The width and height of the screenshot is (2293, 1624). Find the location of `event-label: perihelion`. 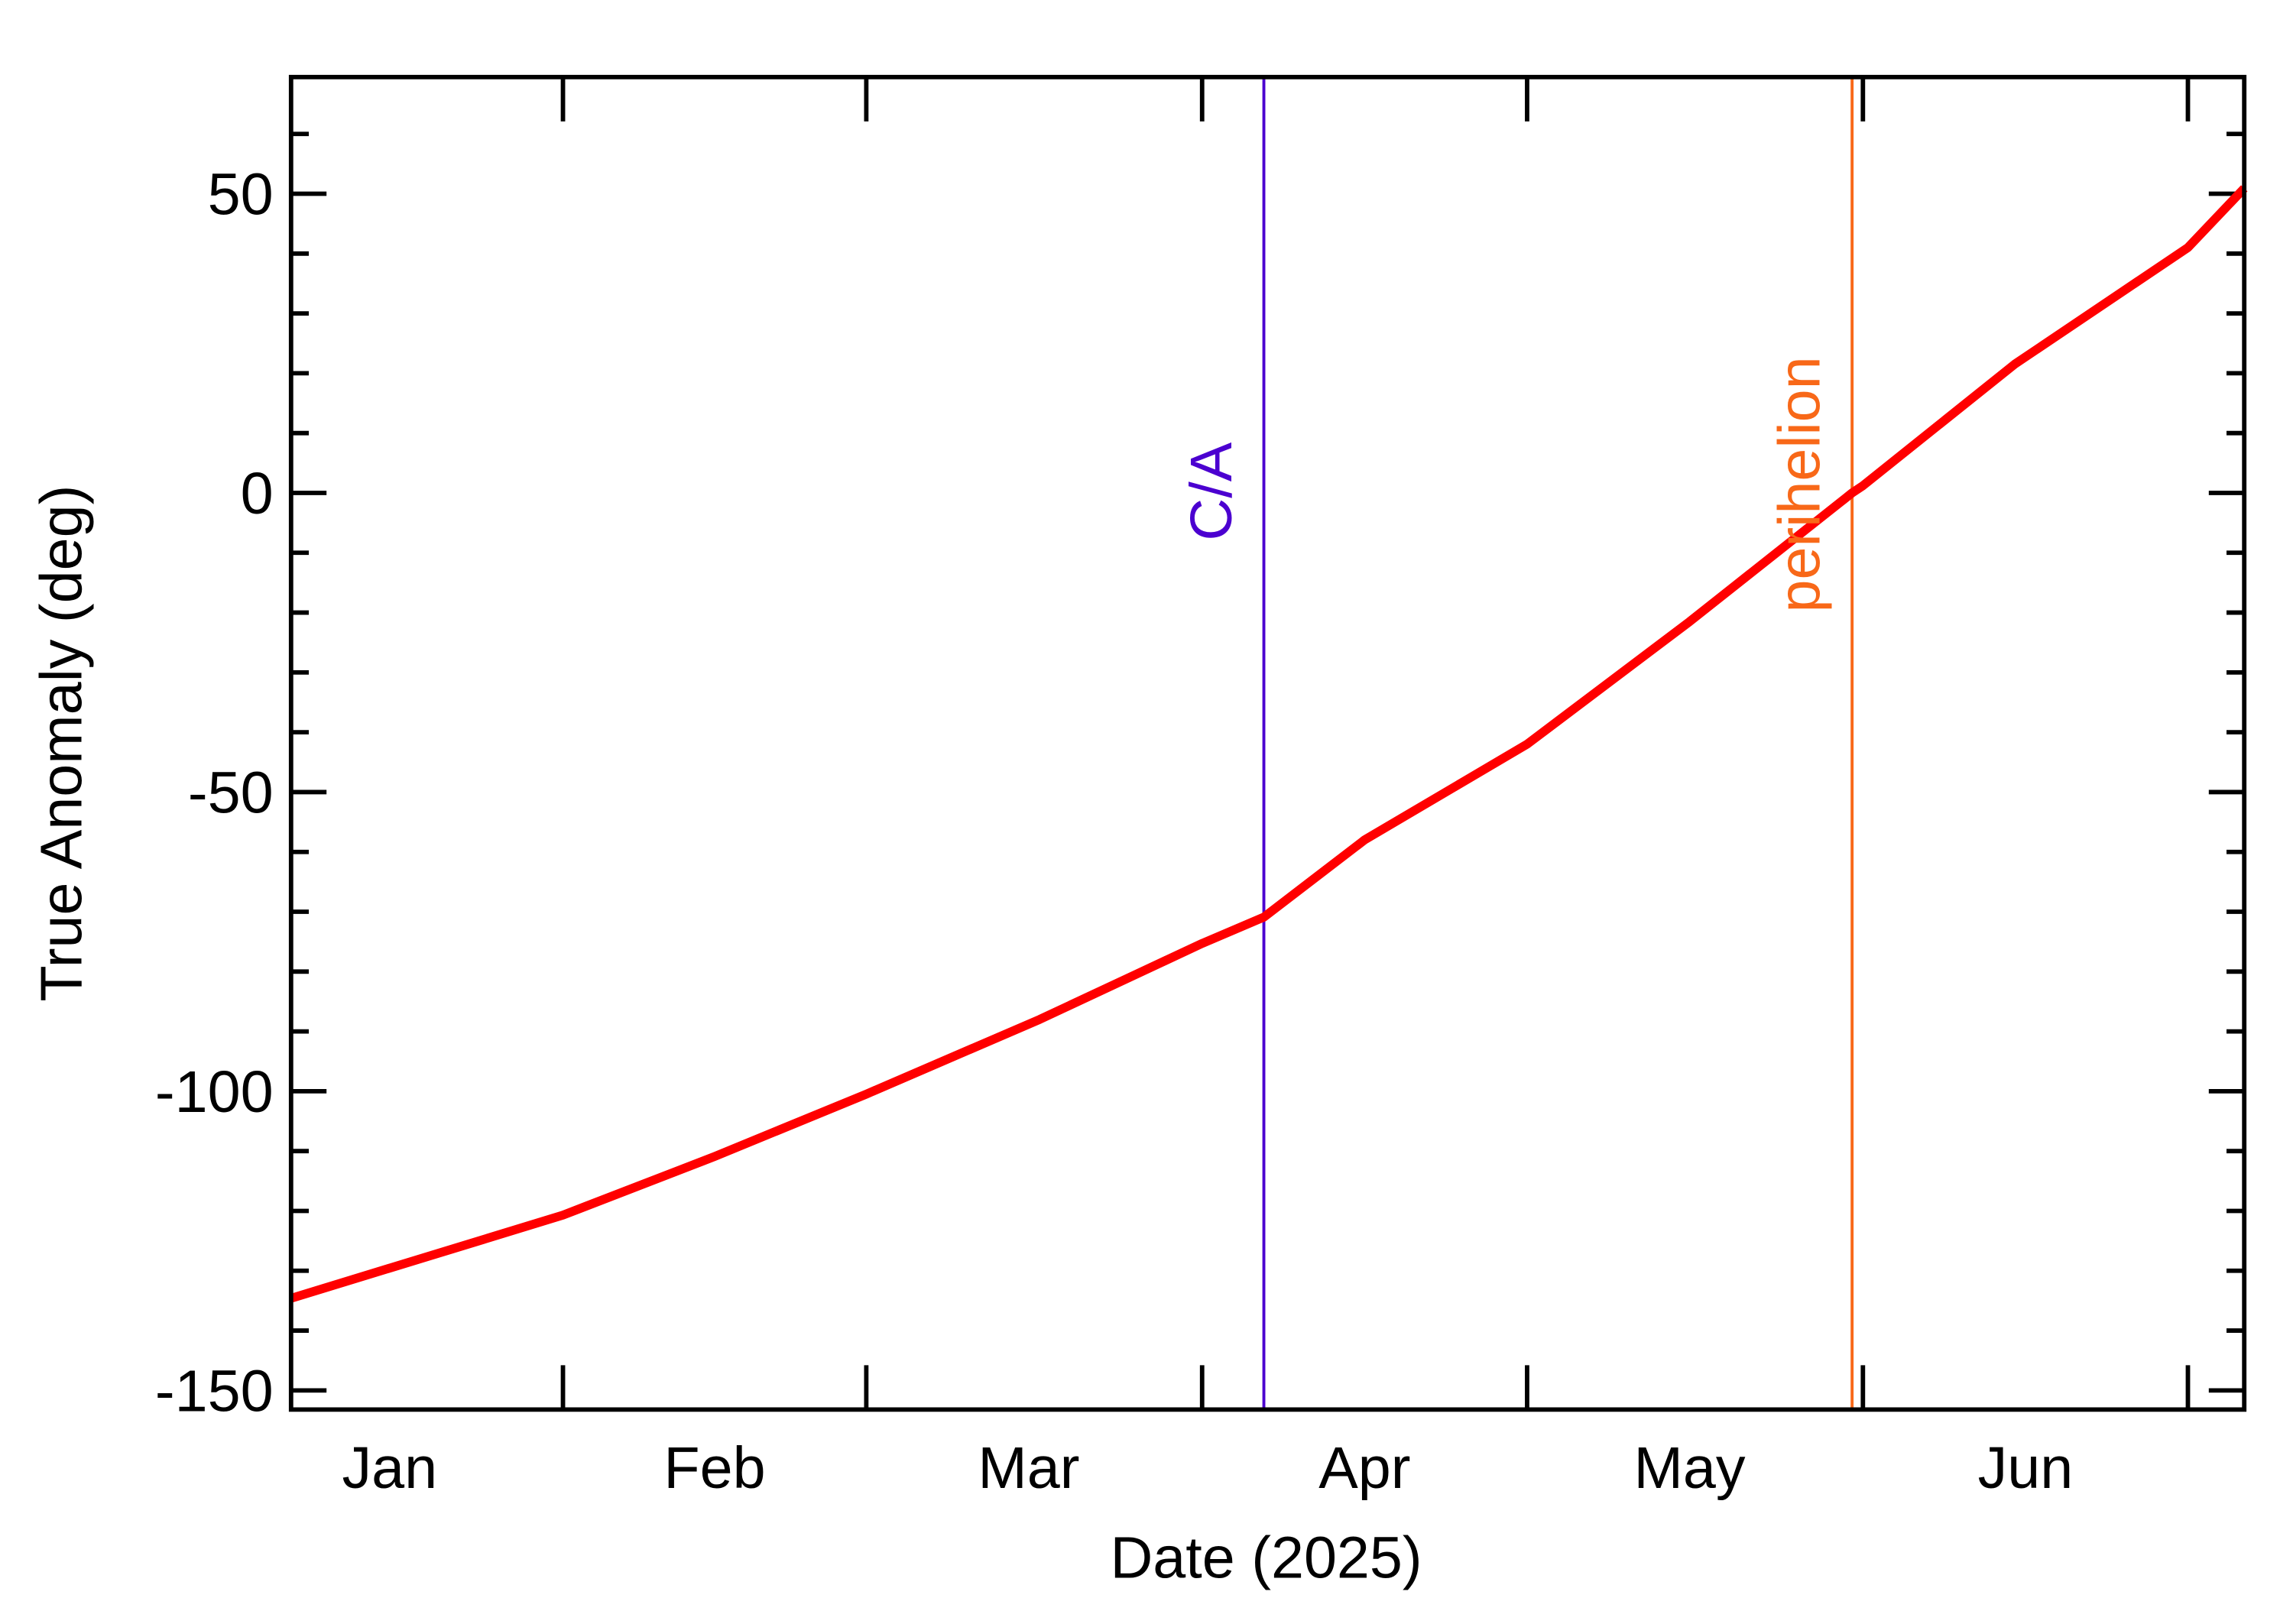

event-label: perihelion is located at coordinates (1800, 484).